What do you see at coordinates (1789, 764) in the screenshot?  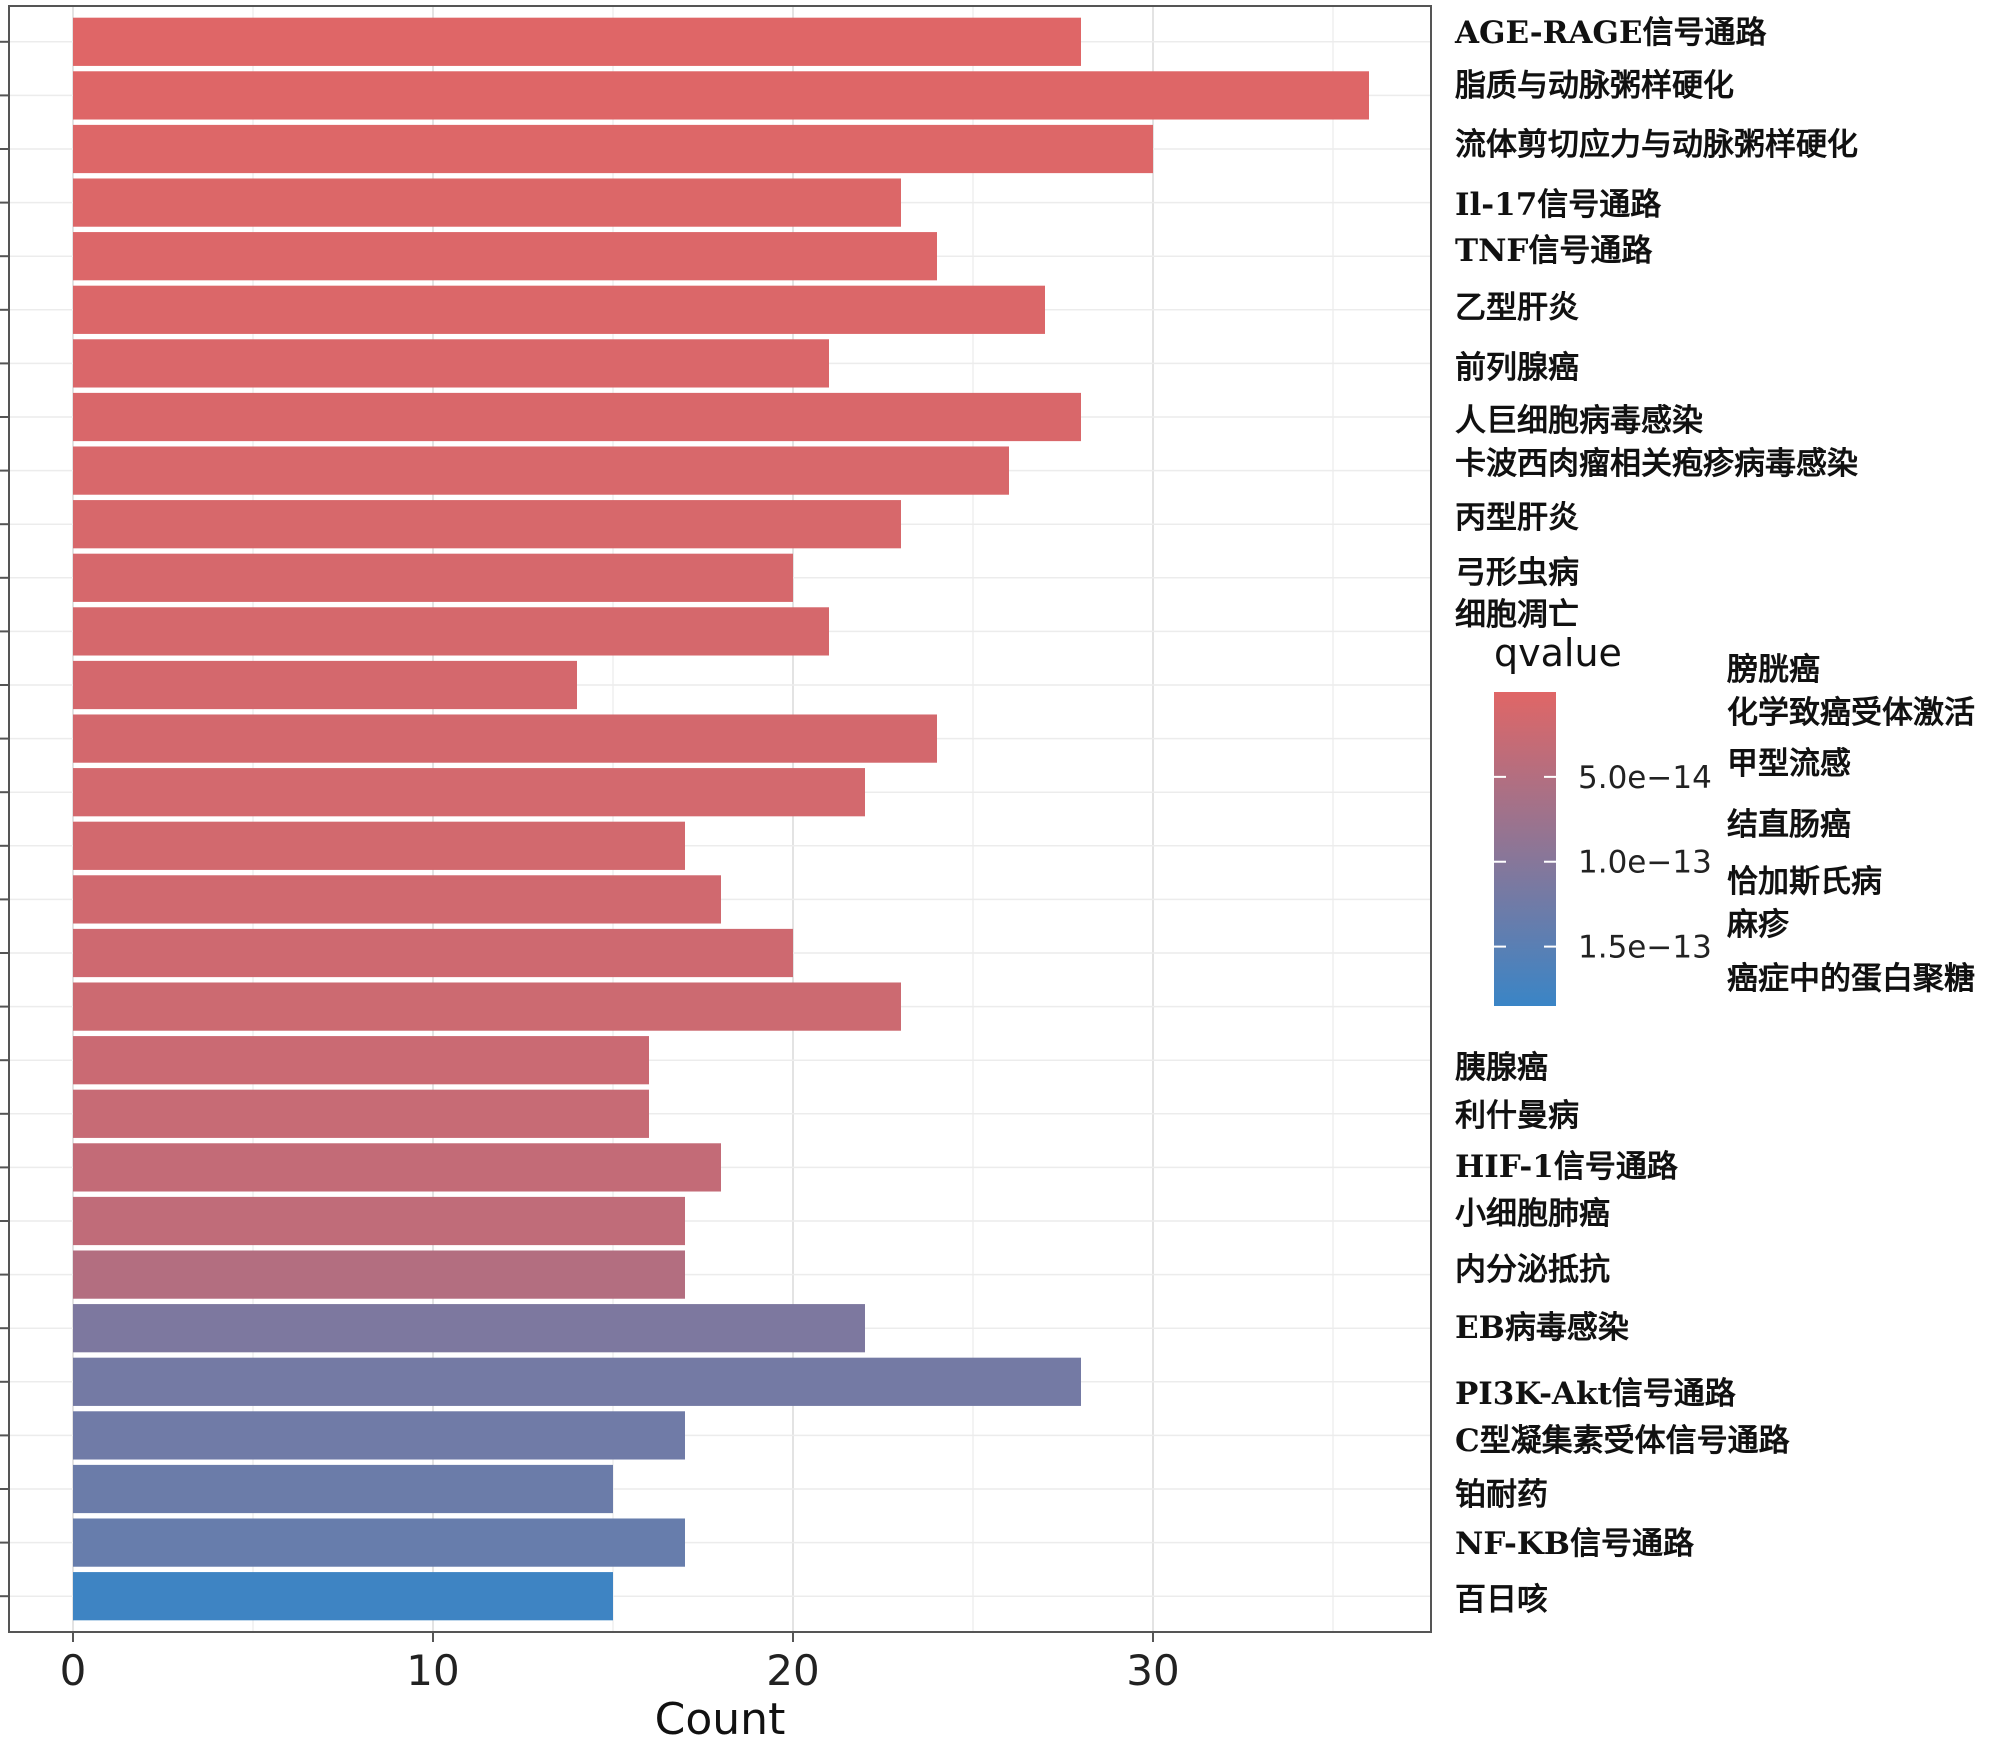 I see `category-label: 甲型流感` at bounding box center [1789, 764].